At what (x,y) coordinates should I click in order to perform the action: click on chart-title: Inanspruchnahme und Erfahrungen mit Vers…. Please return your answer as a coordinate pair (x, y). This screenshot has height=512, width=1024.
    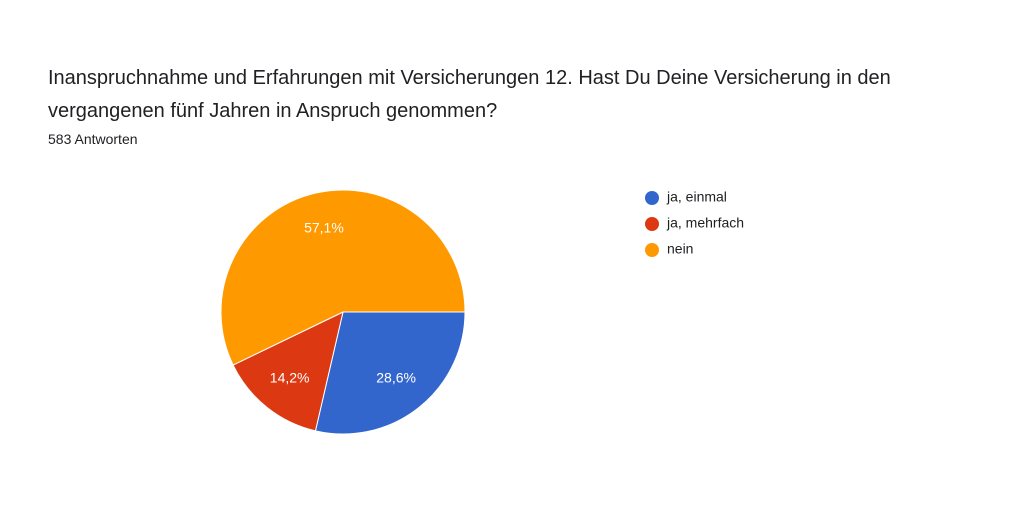
    Looking at the image, I should click on (469, 94).